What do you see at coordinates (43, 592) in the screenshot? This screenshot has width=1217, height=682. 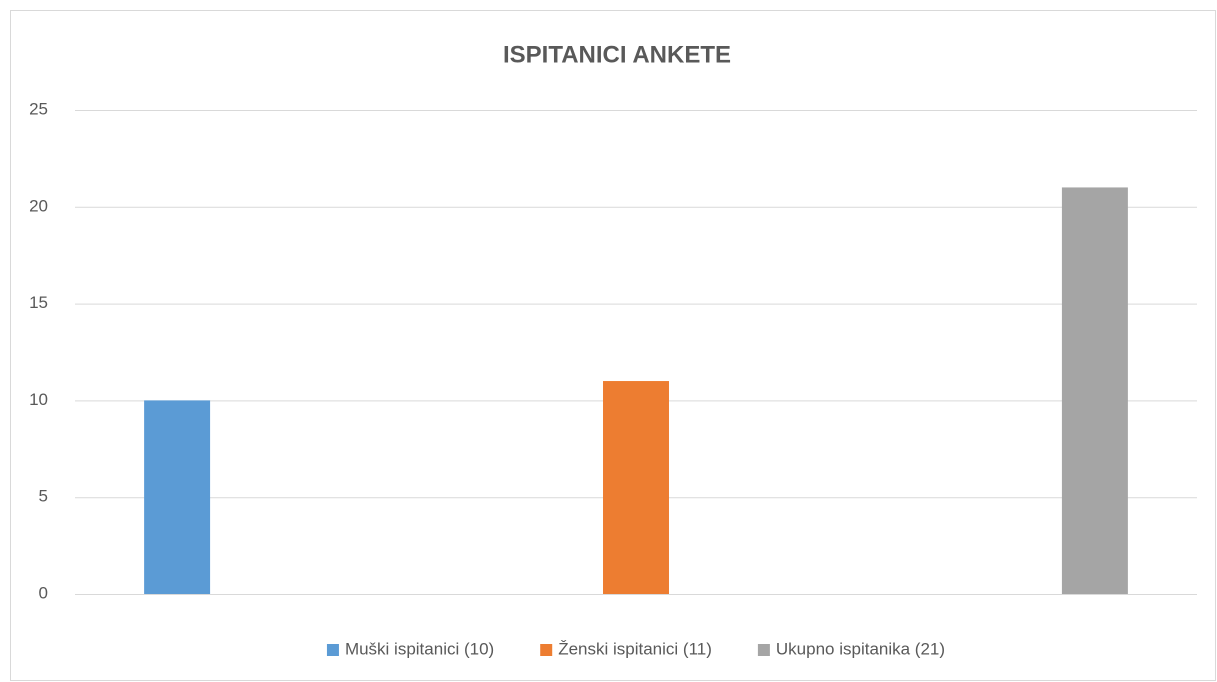 I see `y-tick-label: 0` at bounding box center [43, 592].